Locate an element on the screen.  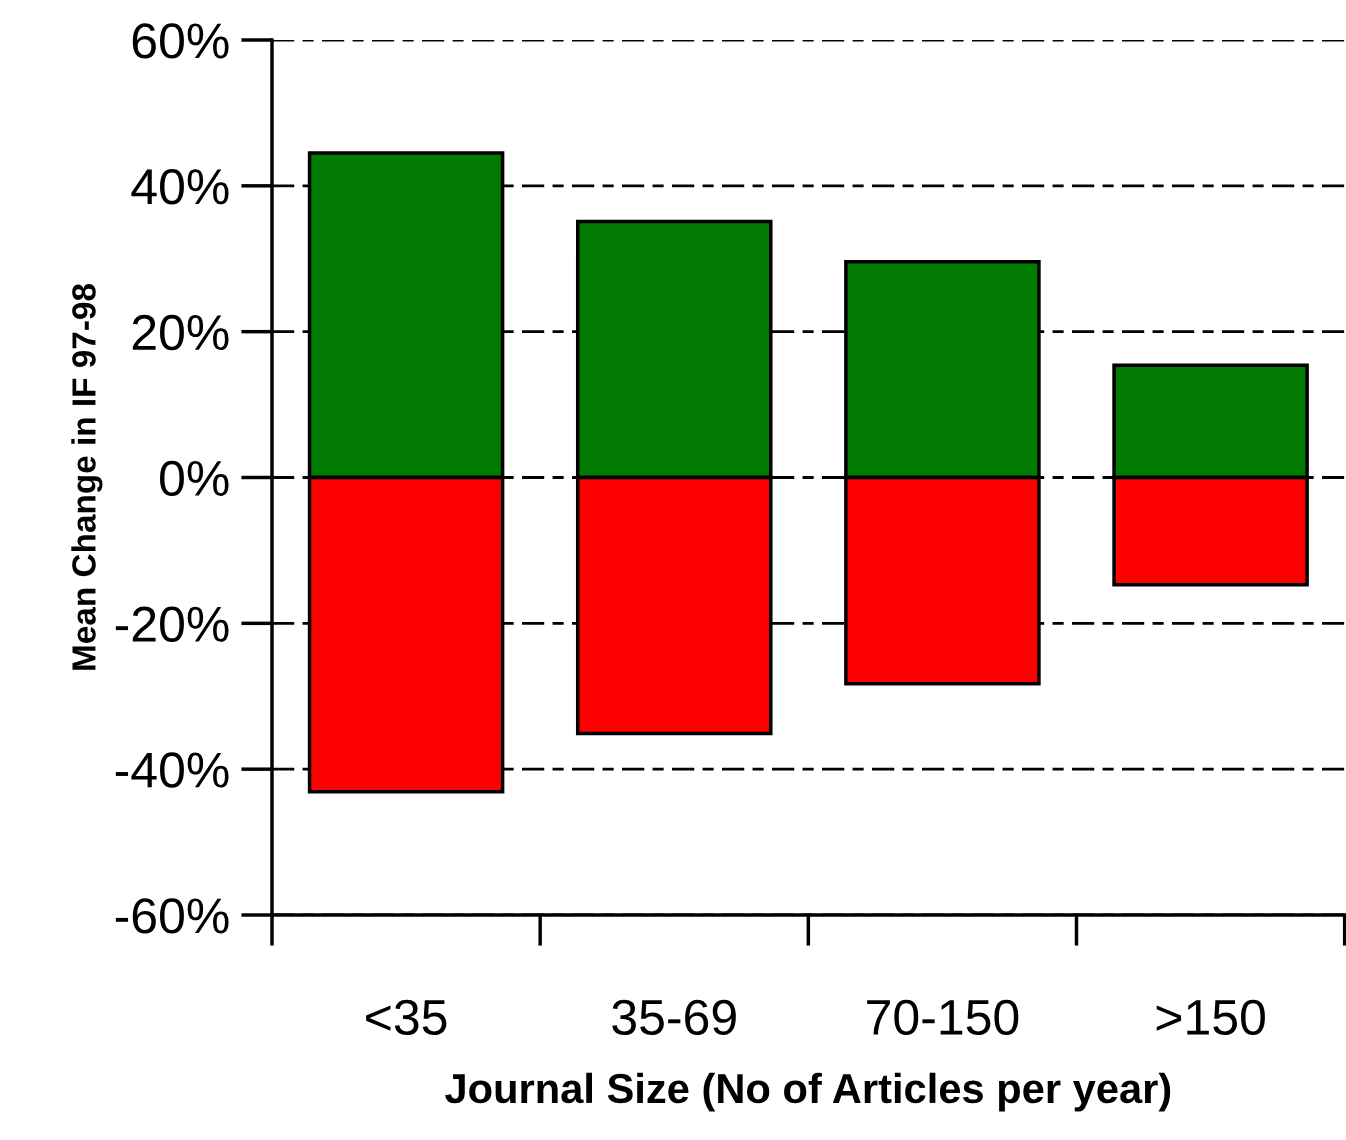
y-tick-label: 0% is located at coordinates (194, 478).